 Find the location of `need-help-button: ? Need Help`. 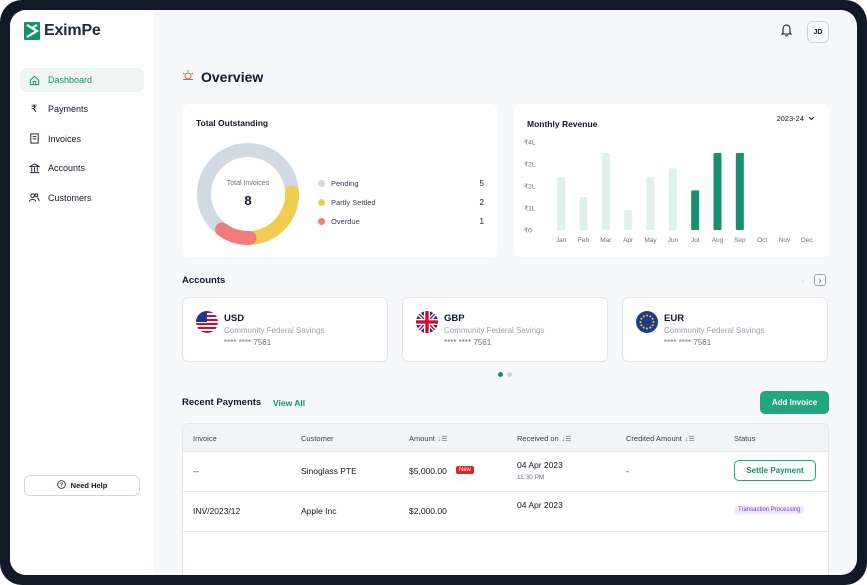

need-help-button: ? Need Help is located at coordinates (82, 485).